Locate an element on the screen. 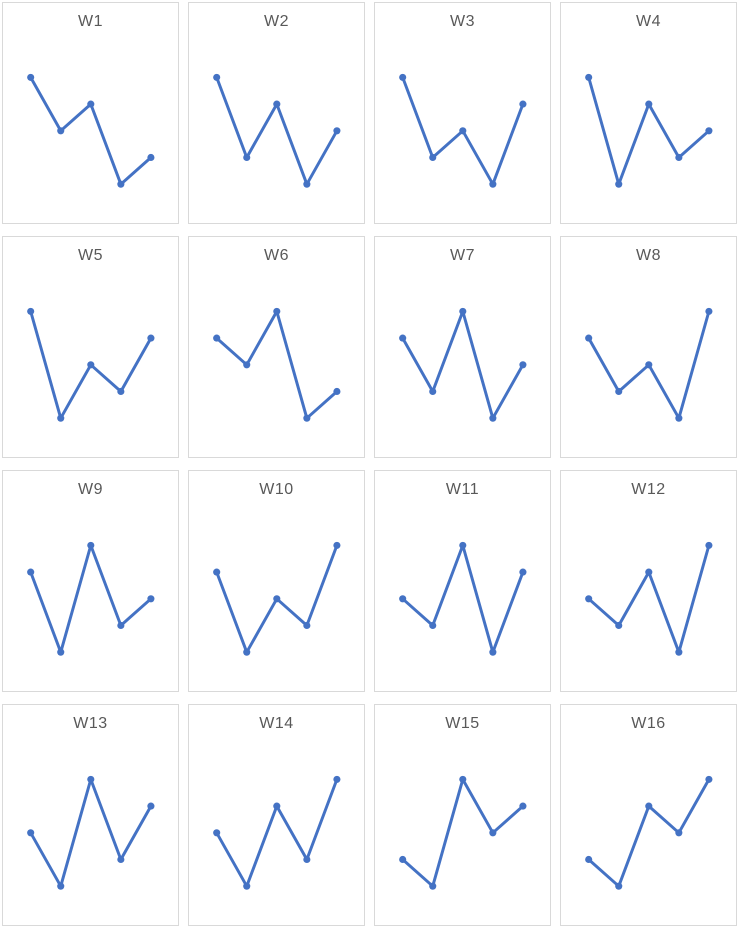  sparkline-cell: W10 is located at coordinates (276, 581).